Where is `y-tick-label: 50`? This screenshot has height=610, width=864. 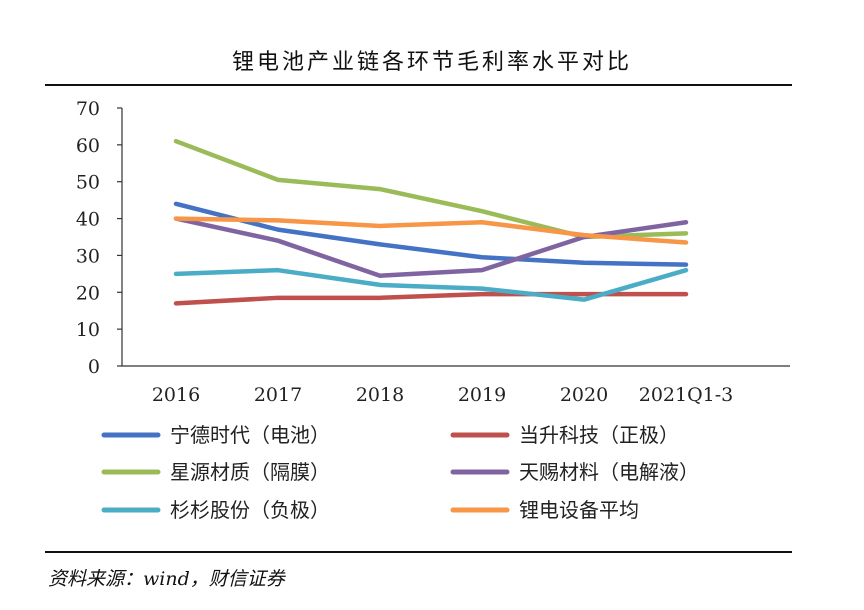
y-tick-label: 50 is located at coordinates (88, 183).